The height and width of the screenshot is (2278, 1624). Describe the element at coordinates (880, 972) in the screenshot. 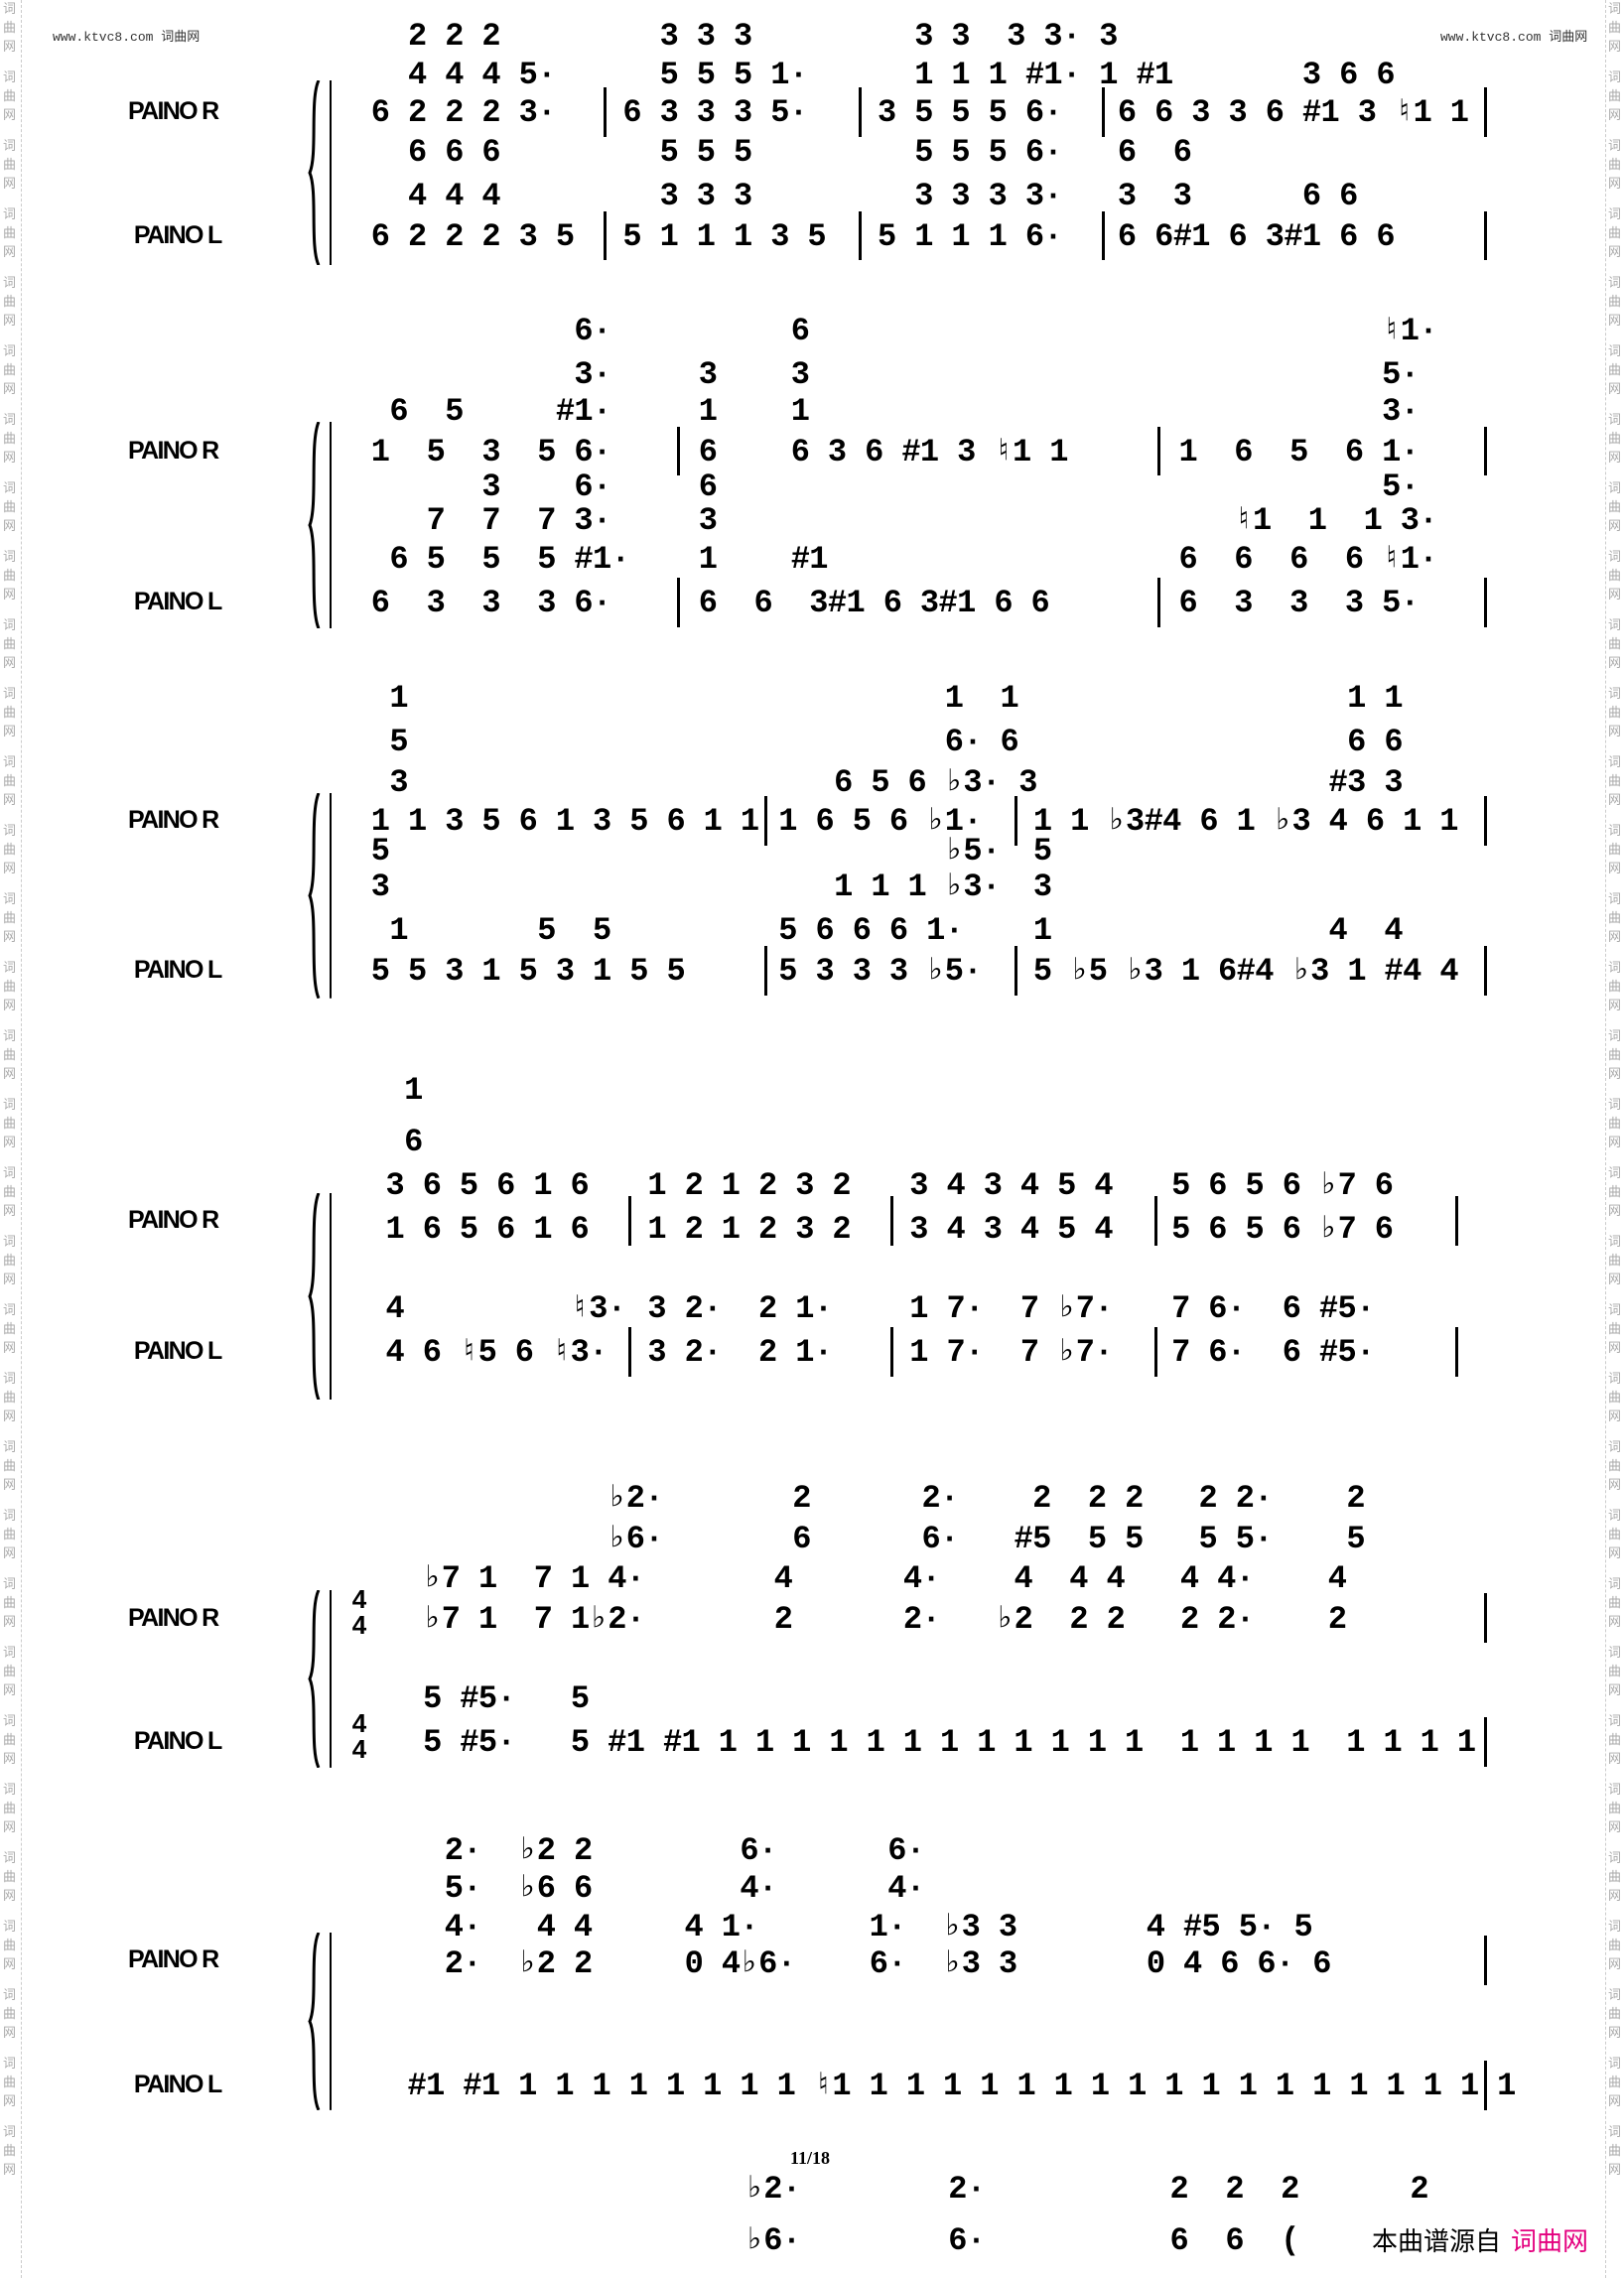

I see `note-row: 5 3 3 3 ♭5·` at that location.